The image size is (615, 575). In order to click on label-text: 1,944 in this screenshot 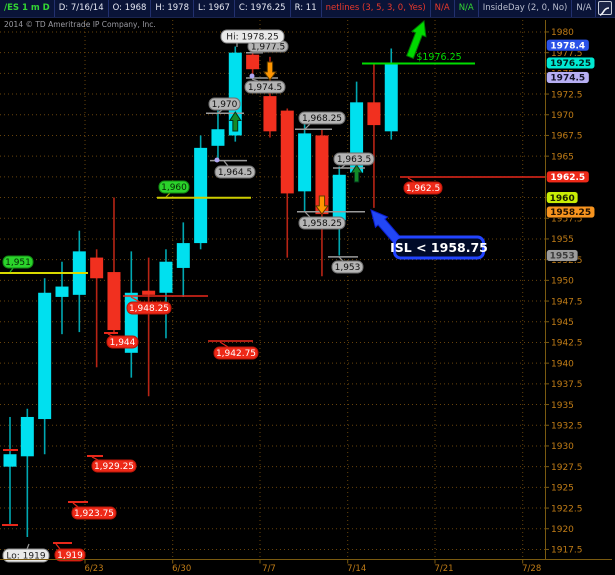, I will do `click(123, 343)`.